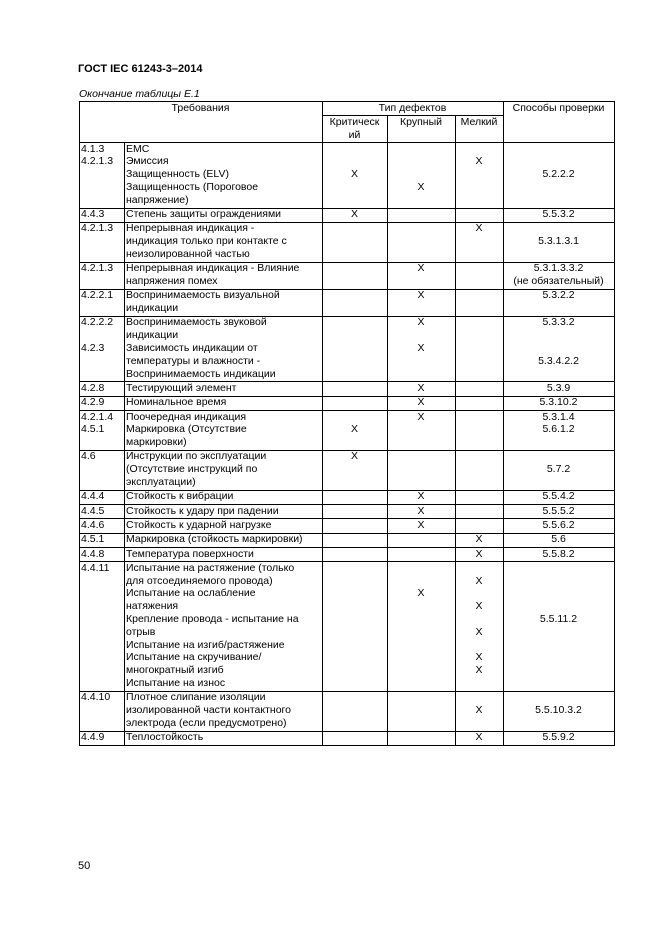  I want to click on method-ref: 5.5.9.2, so click(558, 737).